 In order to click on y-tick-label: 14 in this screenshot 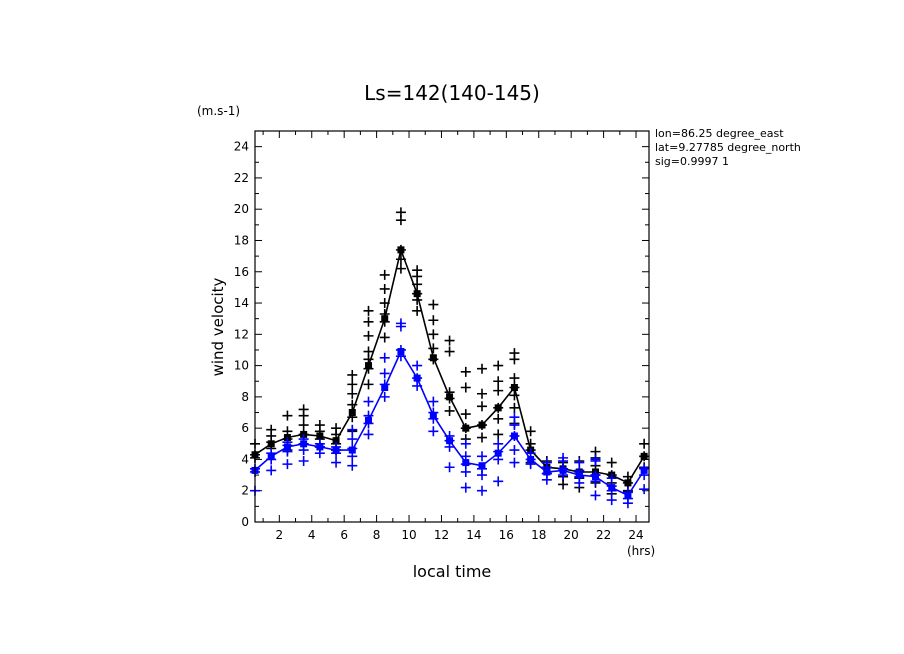, I will do `click(241, 303)`.